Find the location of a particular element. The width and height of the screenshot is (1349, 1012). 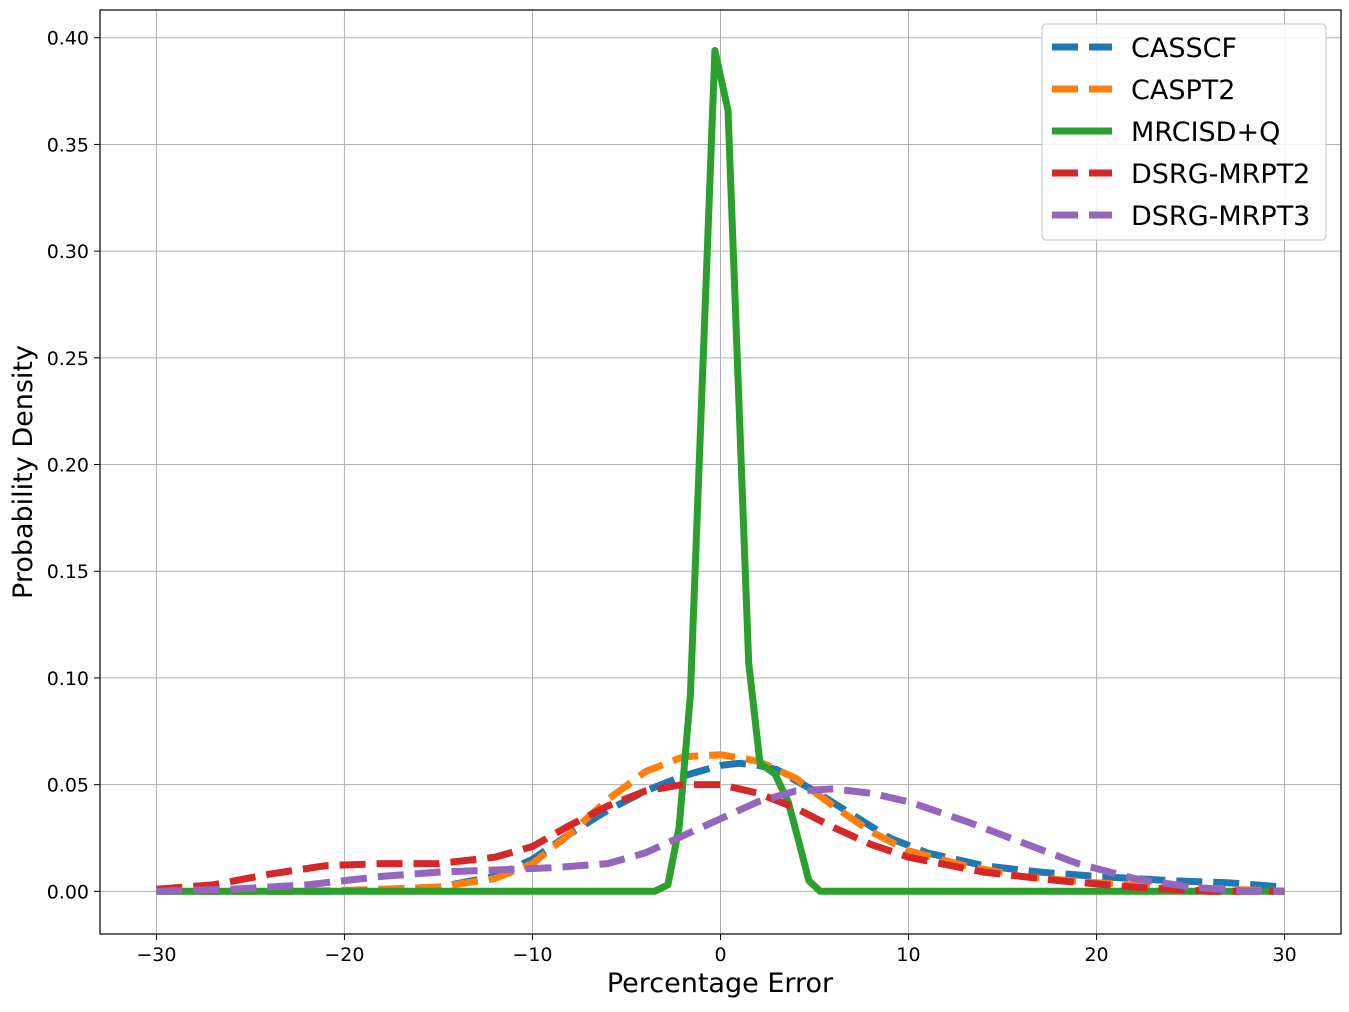

legend: CASSCF CASPT2 MRCISD+Q DSRG-MRPT2 DSRG-MRPT3 is located at coordinates (1184, 132).